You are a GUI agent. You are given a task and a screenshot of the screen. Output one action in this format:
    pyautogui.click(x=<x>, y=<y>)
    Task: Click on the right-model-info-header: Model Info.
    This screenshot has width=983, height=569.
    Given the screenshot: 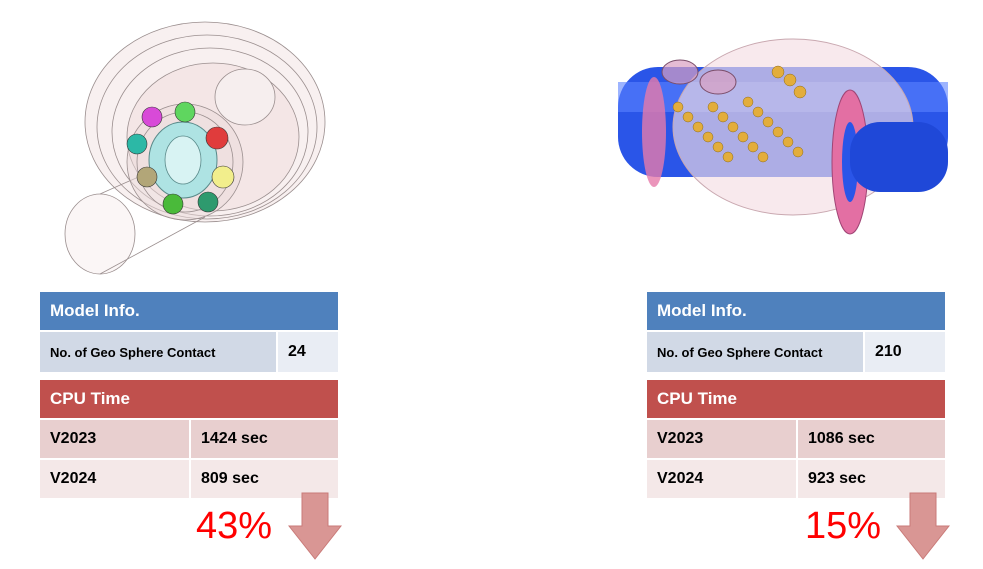 What is the action you would take?
    pyautogui.click(x=796, y=311)
    